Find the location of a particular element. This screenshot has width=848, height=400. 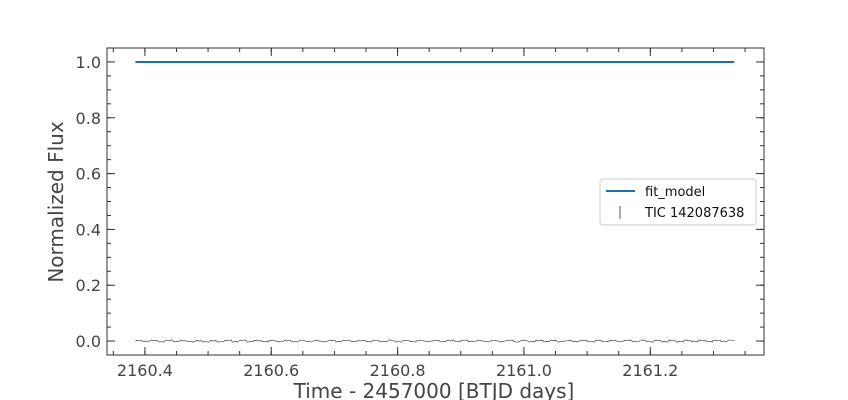

legend-tic-label: TIC 142087638 is located at coordinates (694, 213).